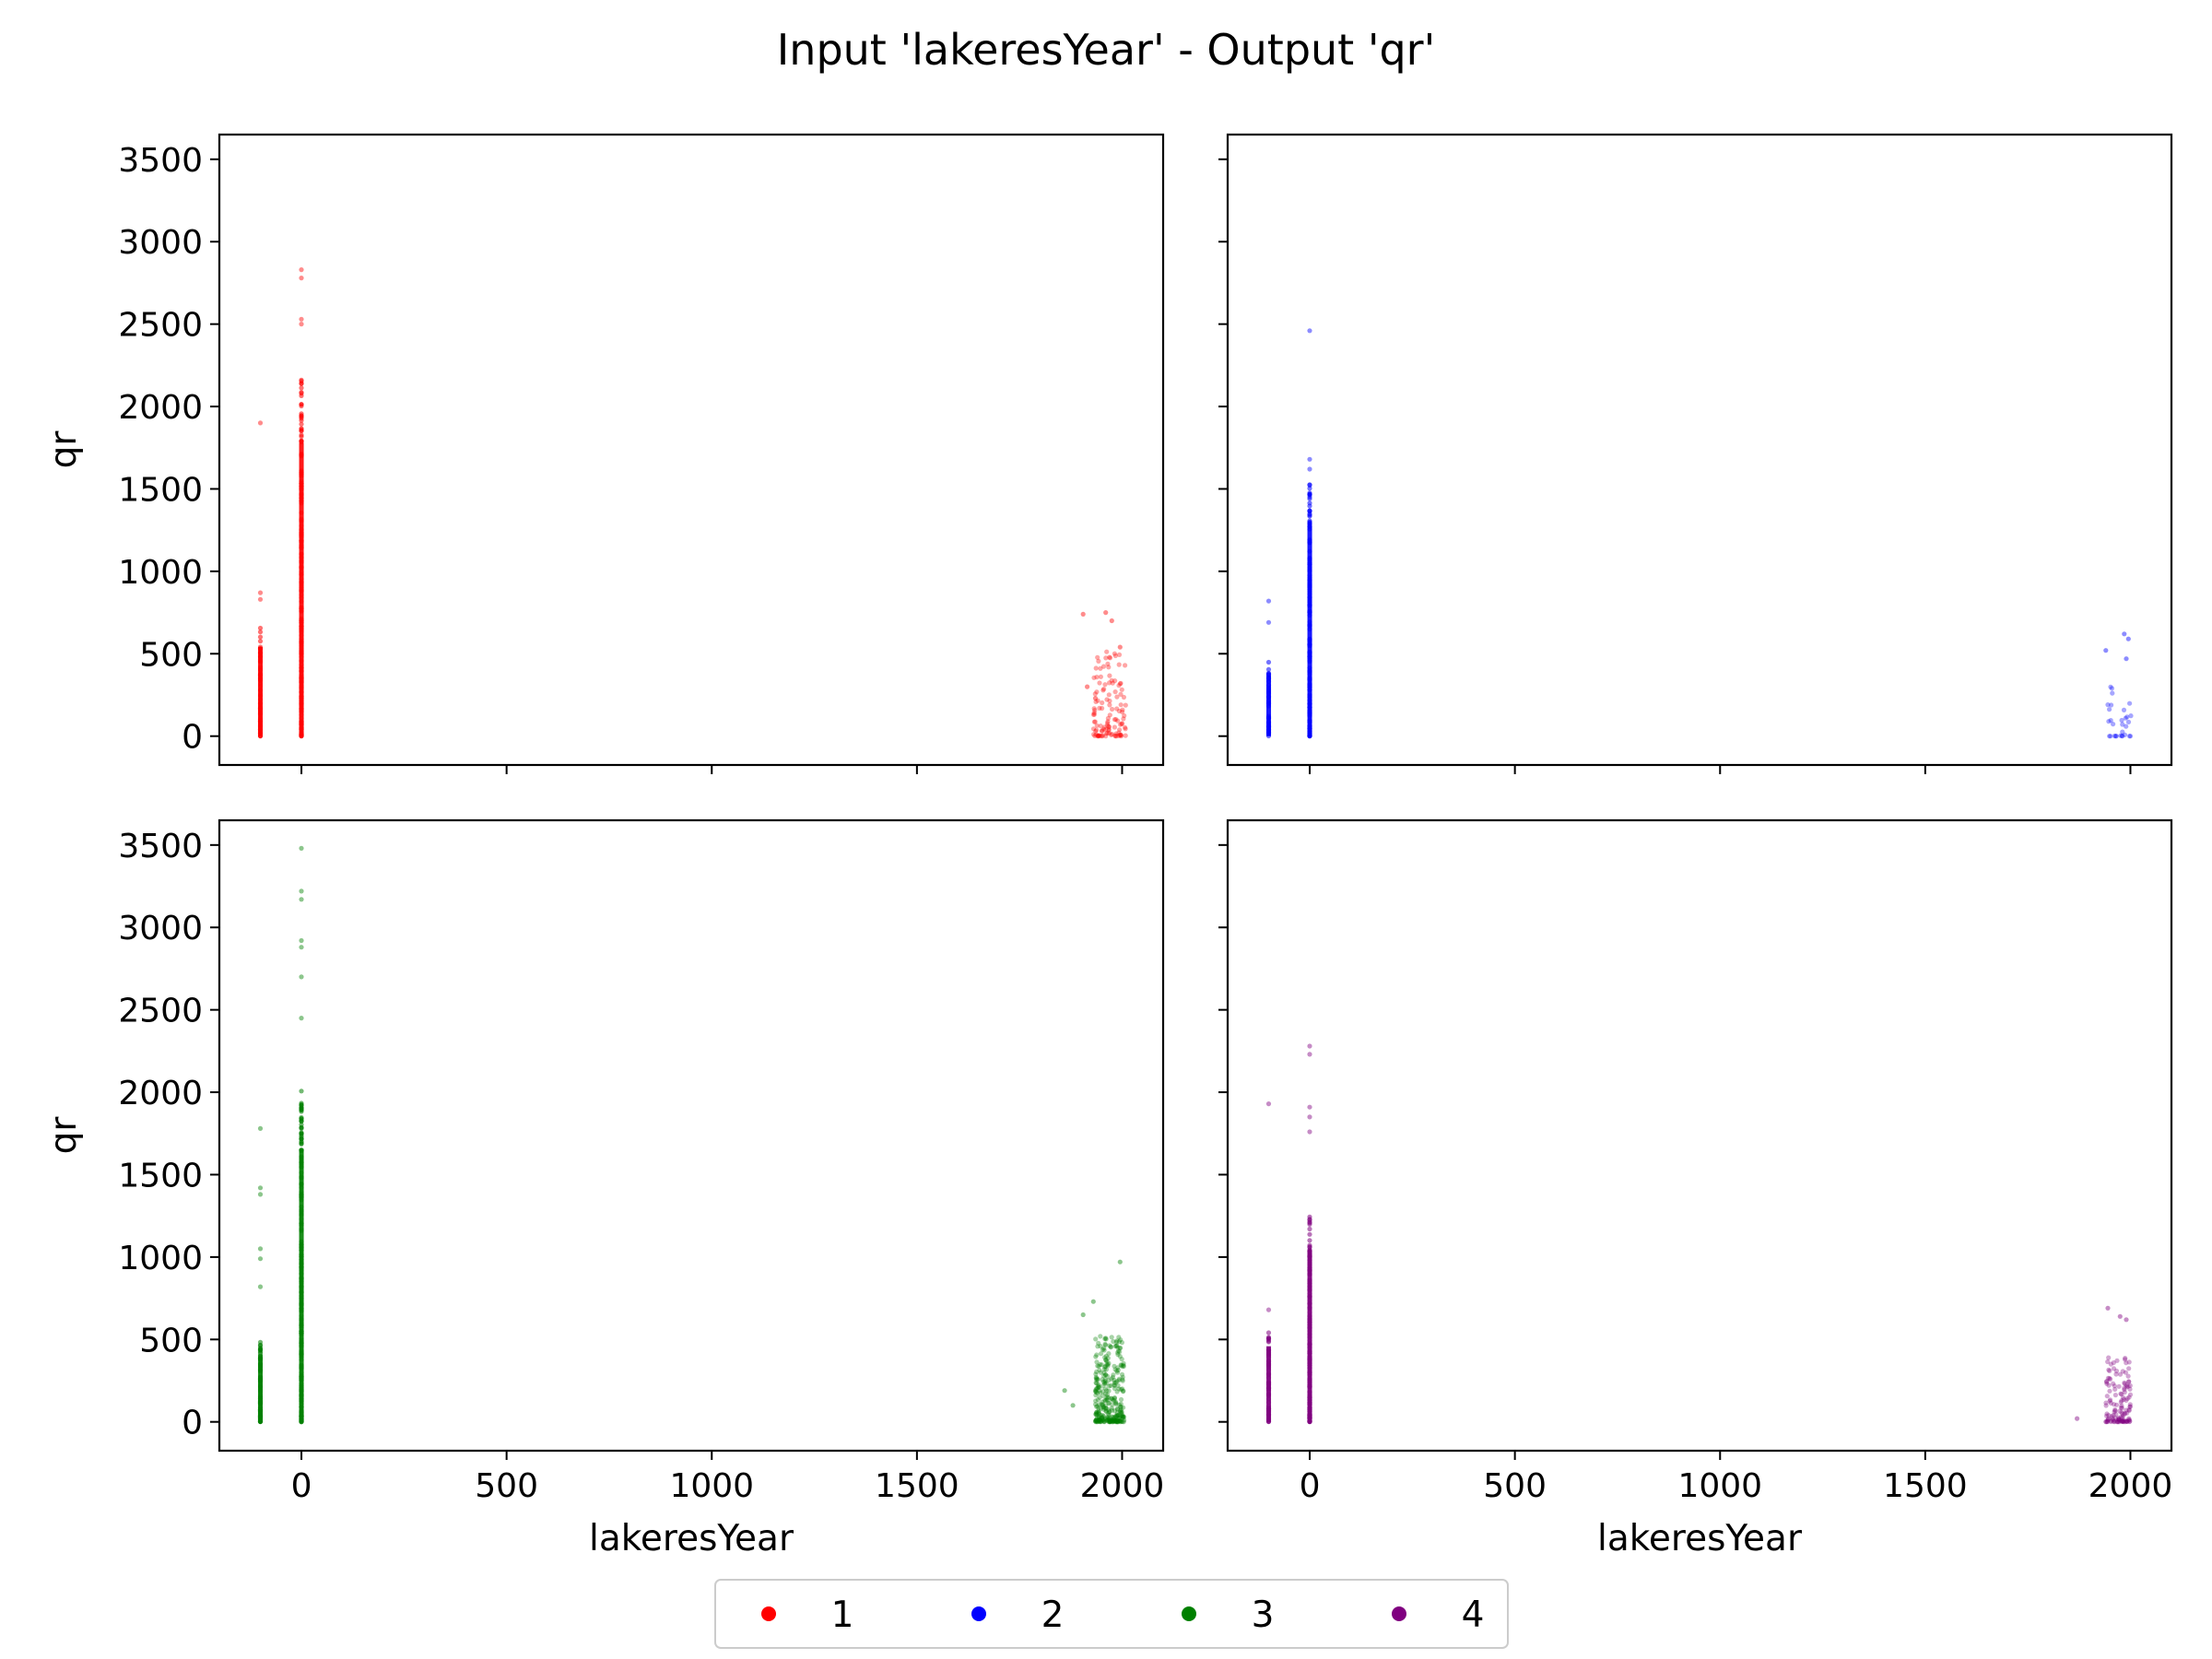 This screenshot has height=1659, width=2212. Describe the element at coordinates (917, 1486) in the screenshot. I see `x-tick-label: 1500` at that location.